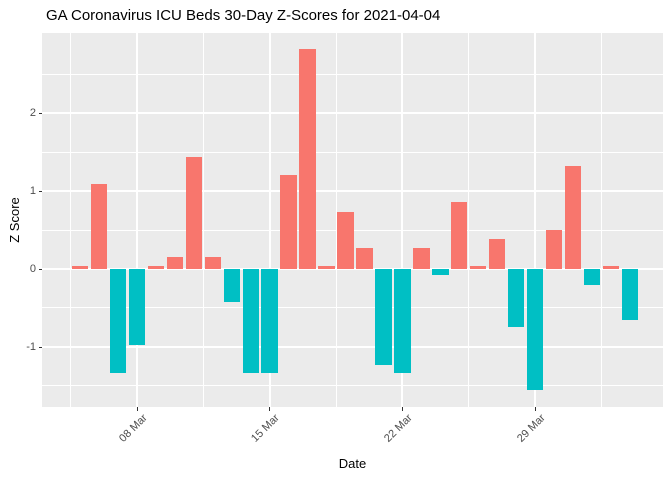 Image resolution: width=672 pixels, height=480 pixels. I want to click on bar-30-mar, so click(554, 249).